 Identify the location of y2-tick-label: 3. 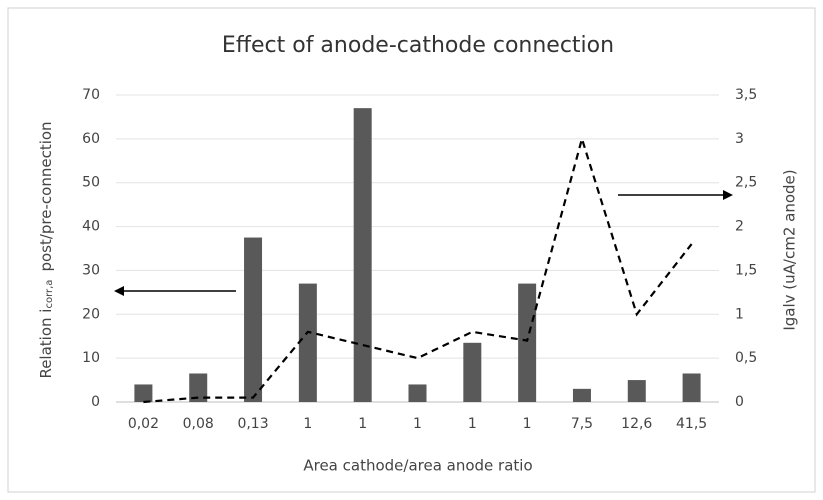
(739, 139).